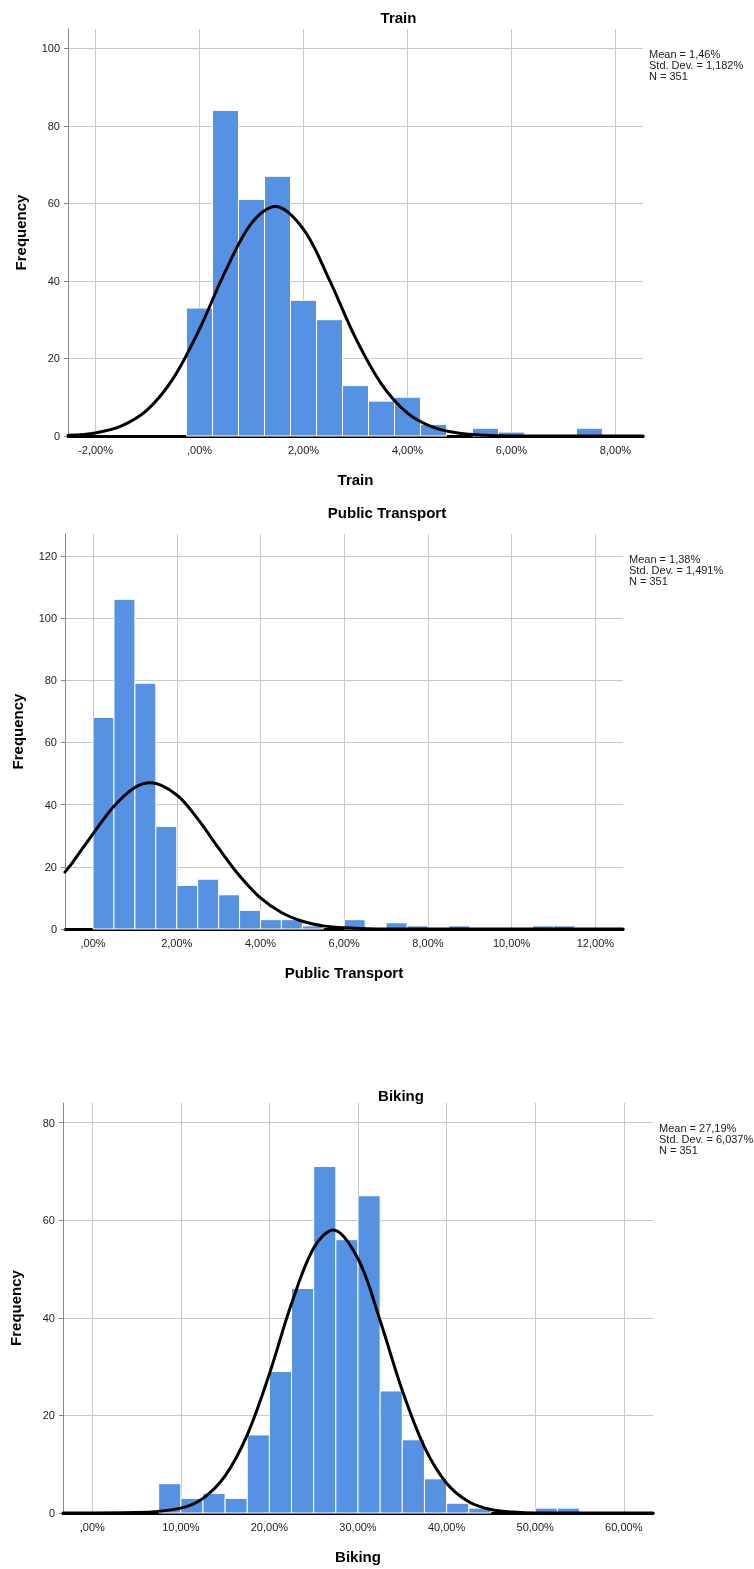 This screenshot has width=754, height=1569. Describe the element at coordinates (398, 17) in the screenshot. I see `chart-title: Train` at that location.